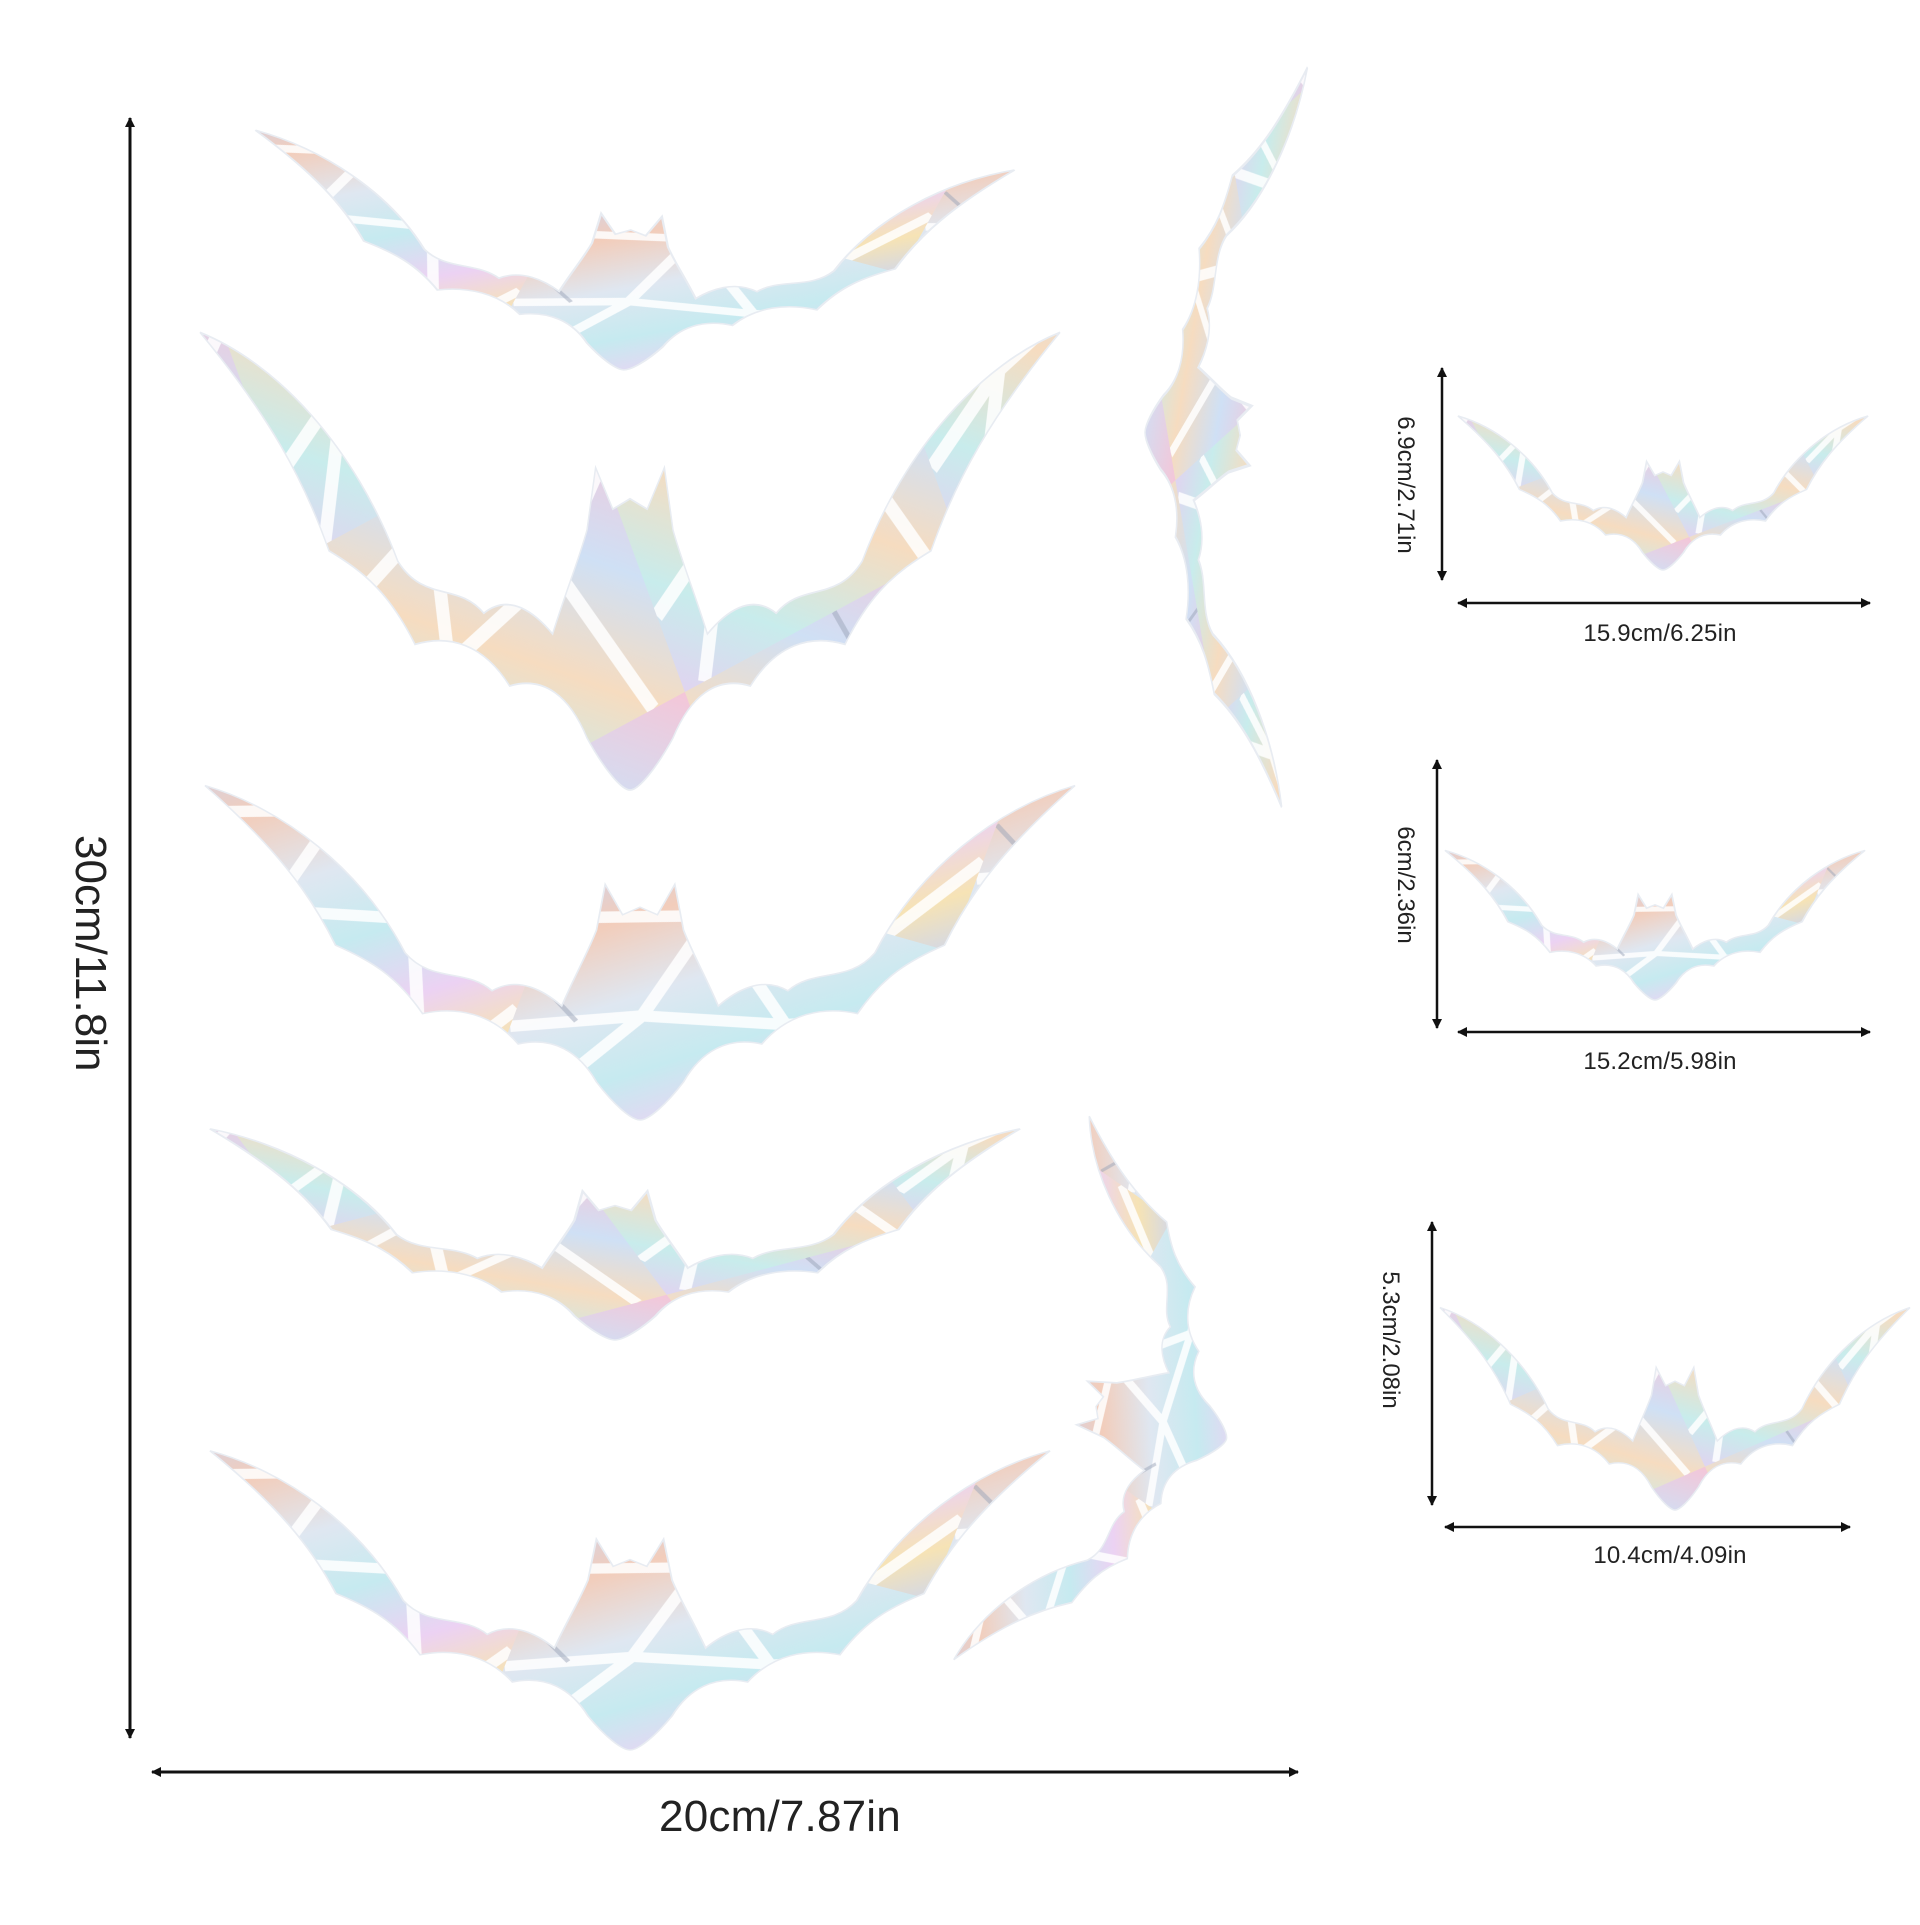 The image size is (1920, 1925). What do you see at coordinates (1226, 437) in the screenshot?
I see `bat-sticker-6-vertical` at bounding box center [1226, 437].